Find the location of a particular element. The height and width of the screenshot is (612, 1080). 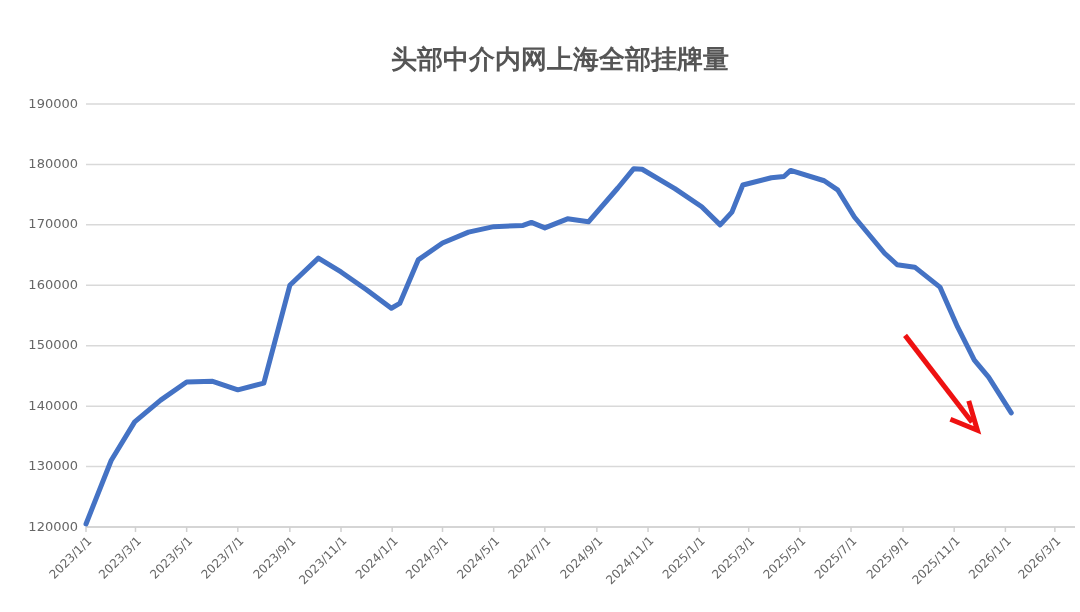

y-tick-label: 150000 is located at coordinates (53, 345).